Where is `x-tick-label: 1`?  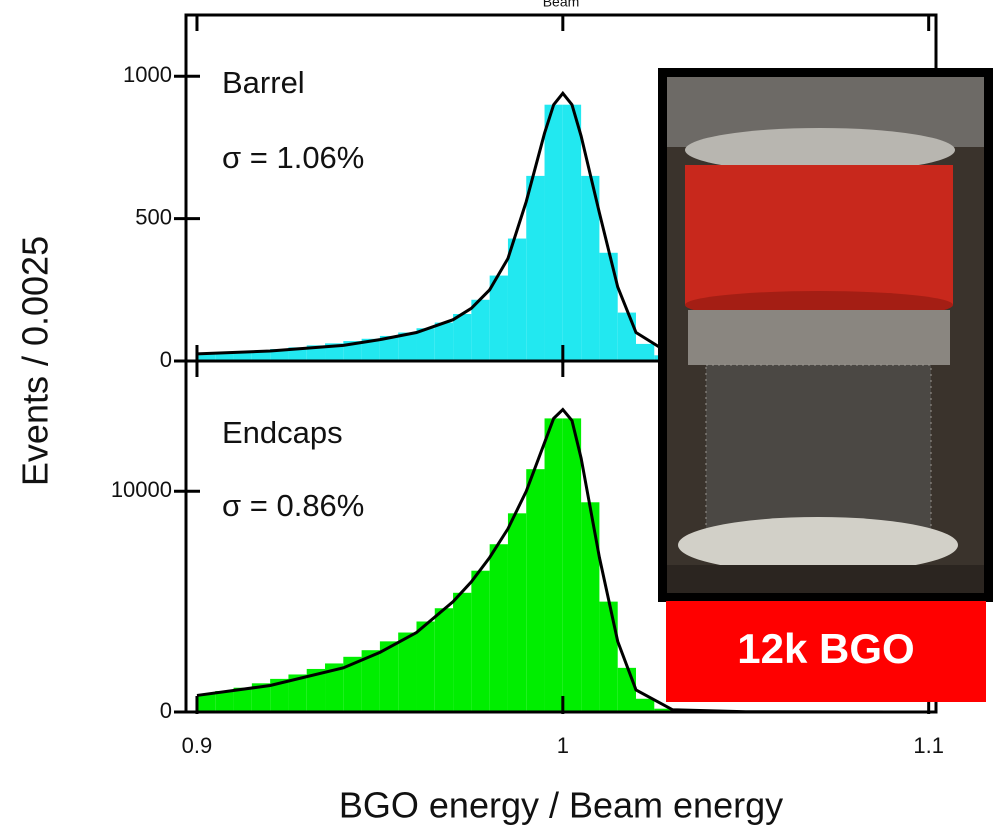
x-tick-label: 1 is located at coordinates (563, 745).